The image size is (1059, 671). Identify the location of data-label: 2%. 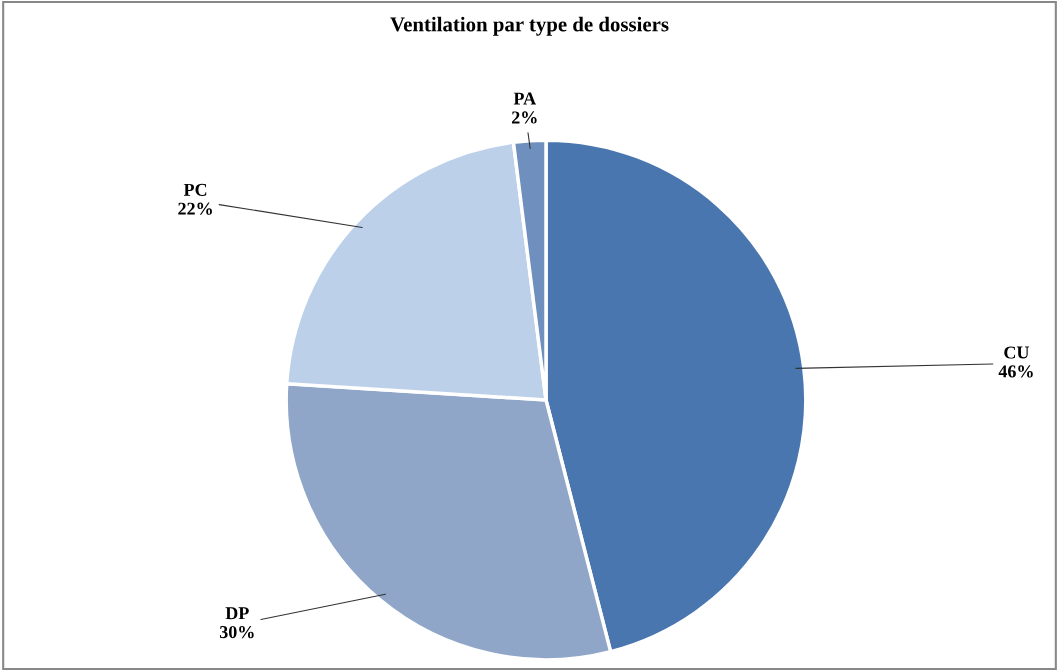
(524, 117).